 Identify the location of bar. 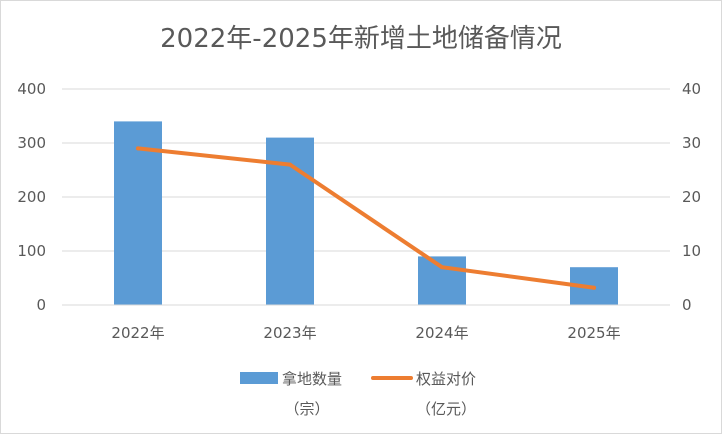
(442, 280).